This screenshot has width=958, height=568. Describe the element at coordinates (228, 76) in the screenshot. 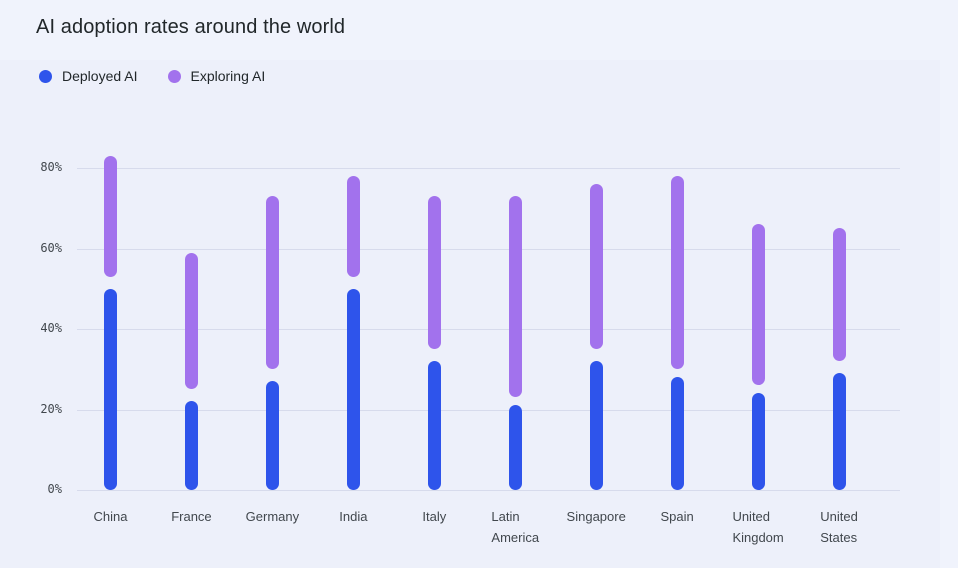

I see `legend-label-exploring-ai: Exploring AI` at that location.